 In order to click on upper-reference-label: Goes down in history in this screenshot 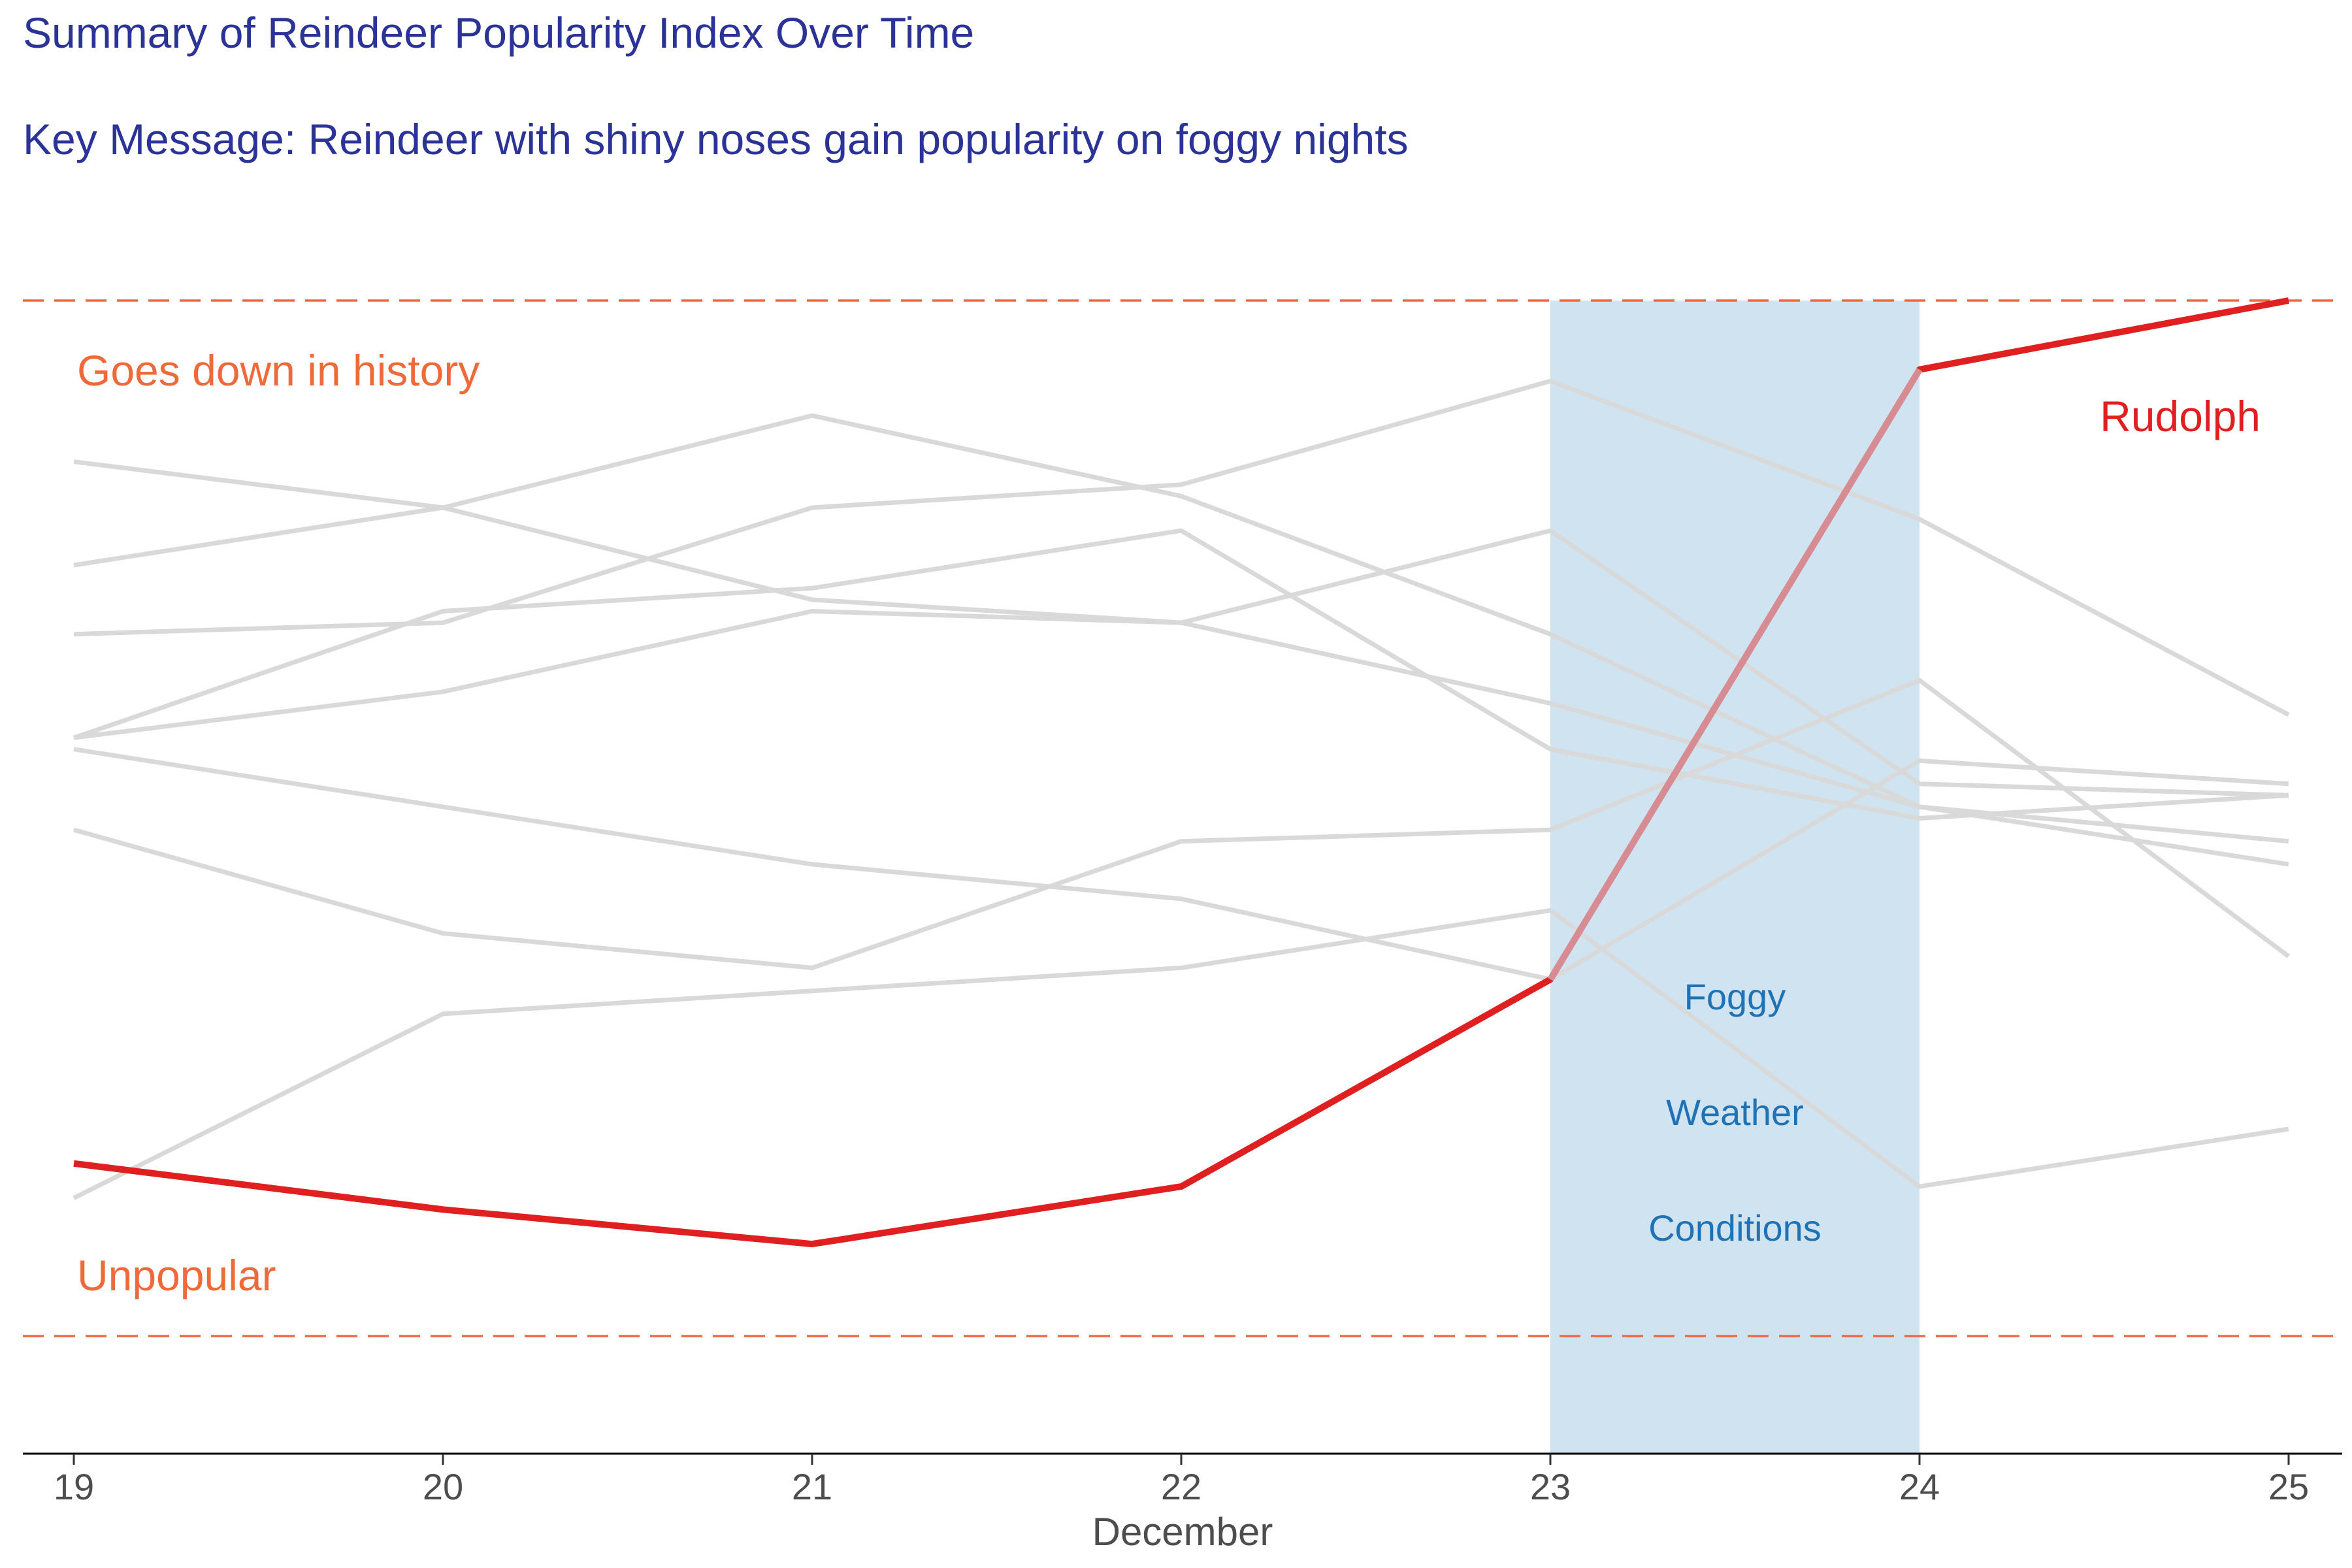, I will do `click(278, 370)`.